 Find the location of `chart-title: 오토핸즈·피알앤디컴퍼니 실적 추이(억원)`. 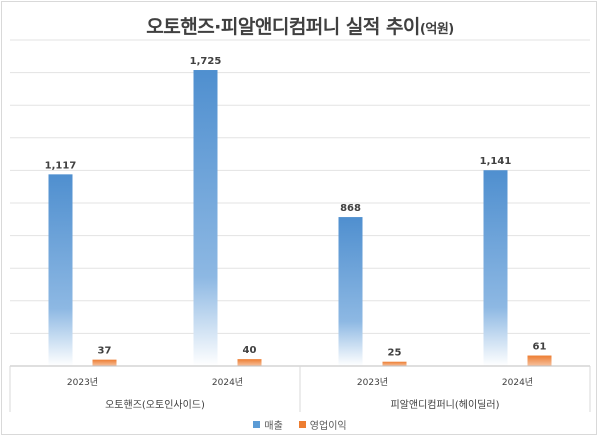

chart-title: 오토핸즈·피알앤디컴퍼니 실적 추이(억원) is located at coordinates (300, 25).